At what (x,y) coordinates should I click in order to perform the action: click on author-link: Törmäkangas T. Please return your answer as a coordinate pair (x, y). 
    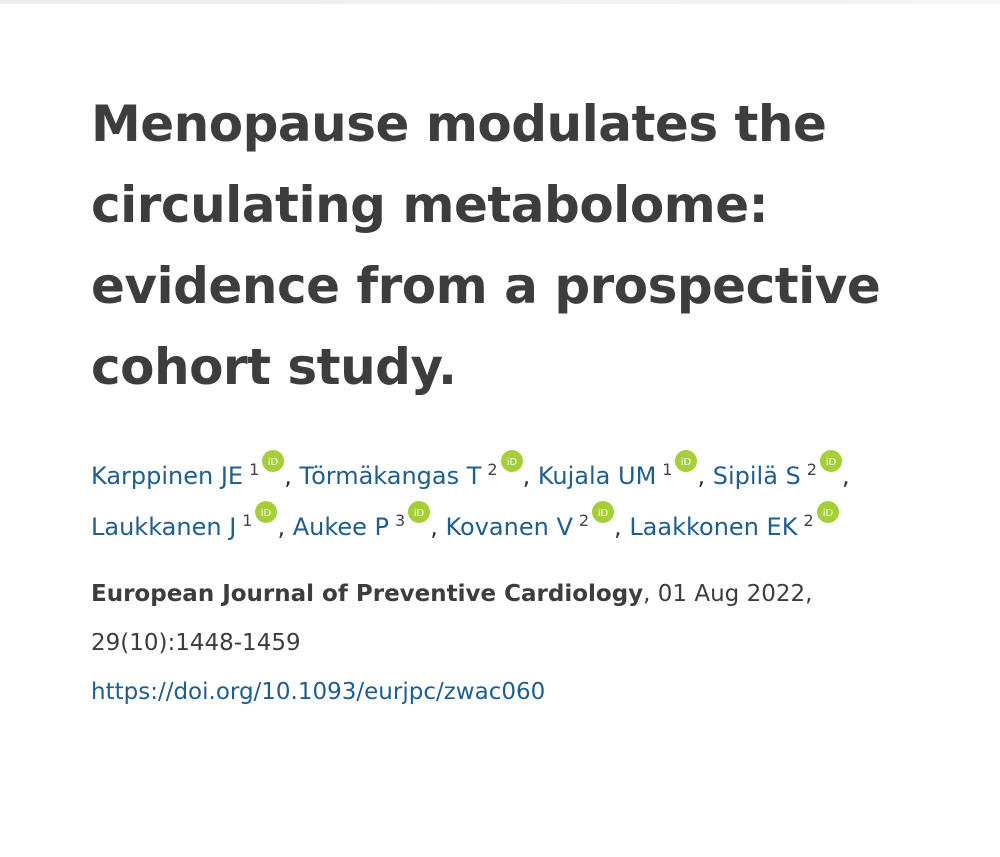
    Looking at the image, I should click on (390, 476).